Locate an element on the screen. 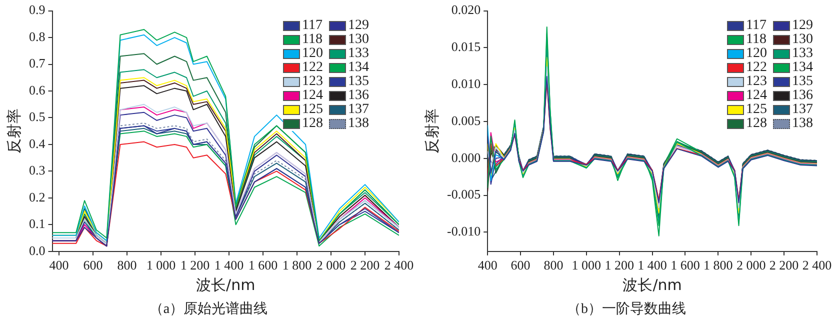  y-tick-label: 0.0 is located at coordinates (37, 250).